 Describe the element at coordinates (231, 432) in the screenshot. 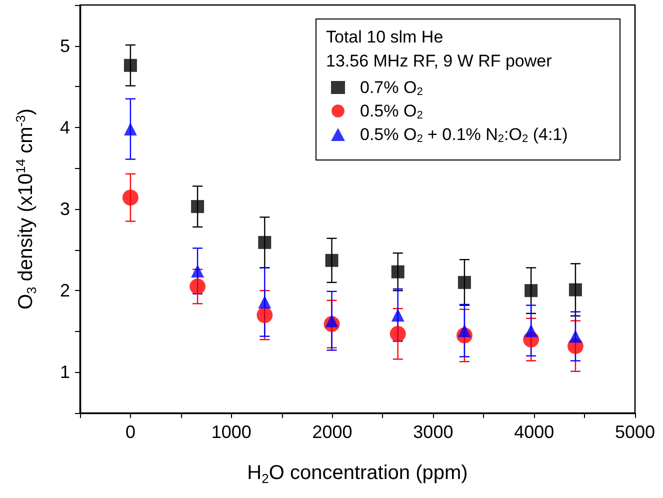

I see `x-tick-label: 1000` at that location.